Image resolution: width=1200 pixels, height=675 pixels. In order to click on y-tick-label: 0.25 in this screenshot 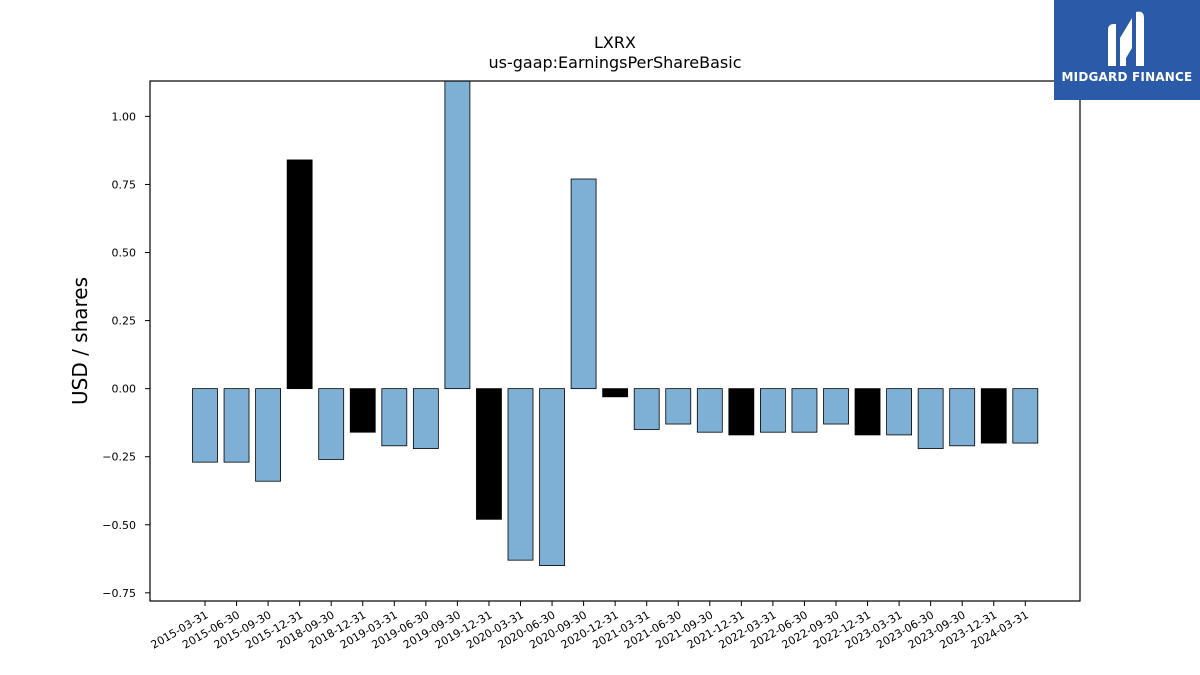, I will do `click(124, 321)`.